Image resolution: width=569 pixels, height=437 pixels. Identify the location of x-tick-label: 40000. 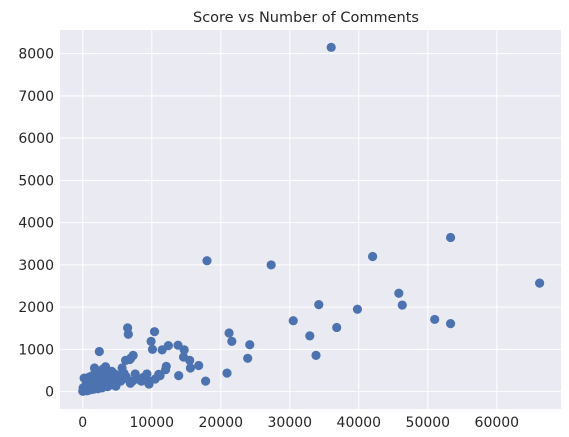
(359, 423).